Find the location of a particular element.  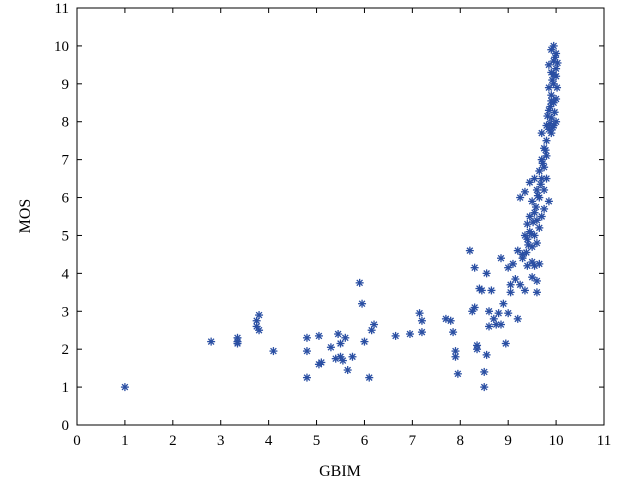

y-tick-label: 5 is located at coordinates (66, 236).